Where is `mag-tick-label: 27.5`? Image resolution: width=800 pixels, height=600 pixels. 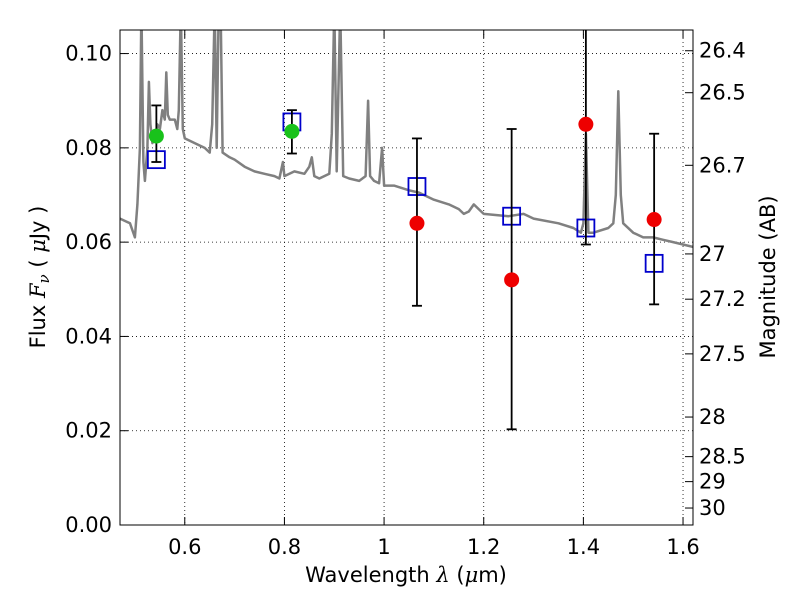 mag-tick-label: 27.5 is located at coordinates (722, 354).